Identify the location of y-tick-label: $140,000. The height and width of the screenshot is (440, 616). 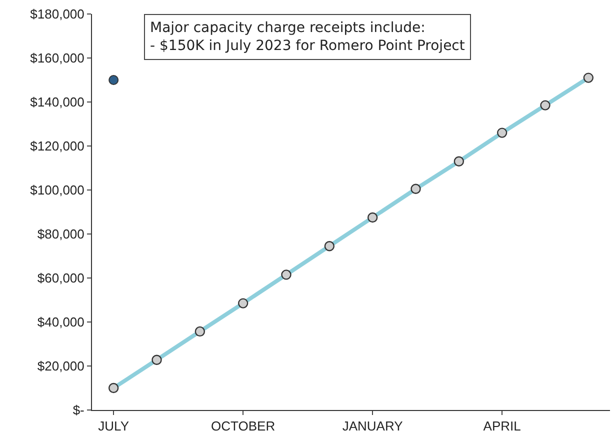
(57, 102).